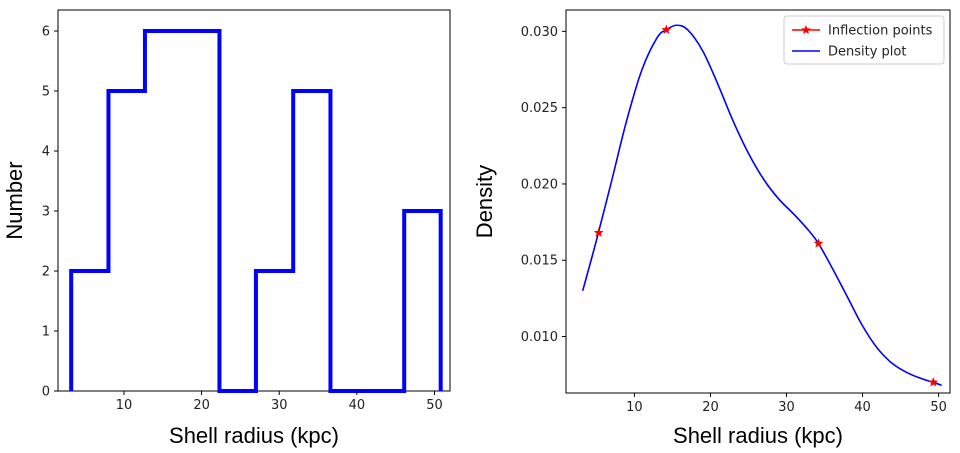 This screenshot has height=453, width=960. What do you see at coordinates (254, 435) in the screenshot?
I see `histogram-x-axis-label: Shell radius (kpc)` at bounding box center [254, 435].